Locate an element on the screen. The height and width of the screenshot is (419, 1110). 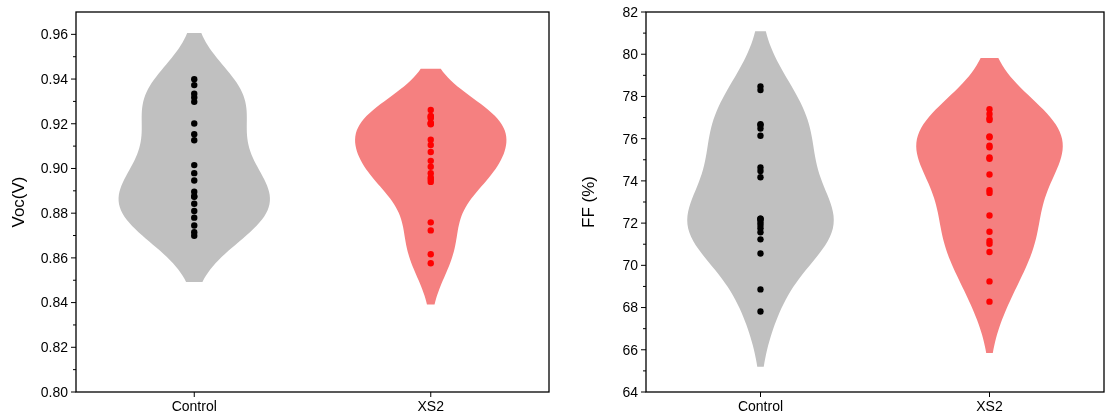
y-tick-label: 0.84 is located at coordinates (54, 302).